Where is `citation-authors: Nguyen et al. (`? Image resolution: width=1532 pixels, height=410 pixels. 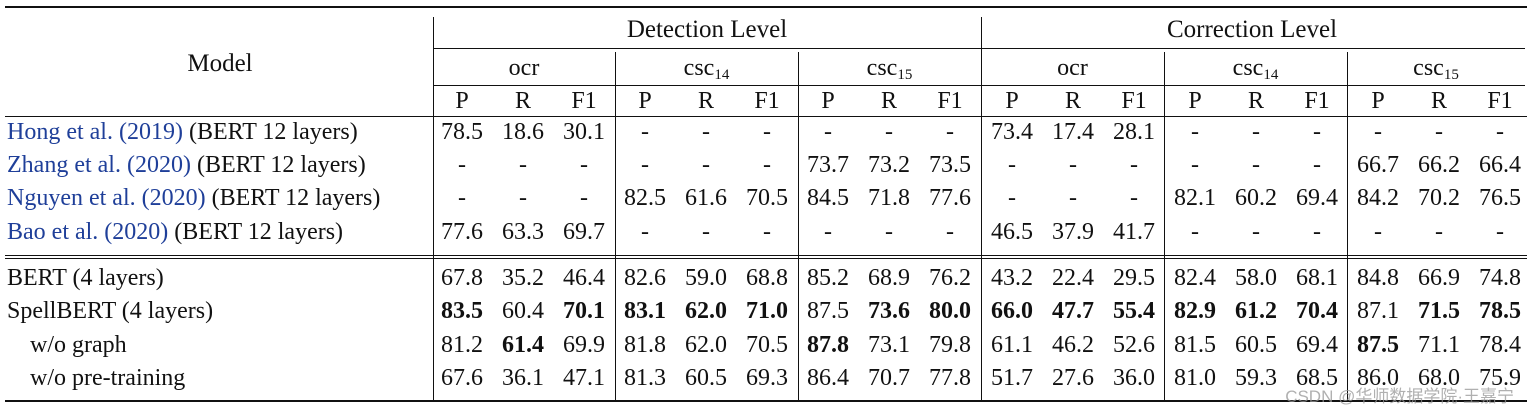
citation-authors: Nguyen et al. ( is located at coordinates (78, 198).